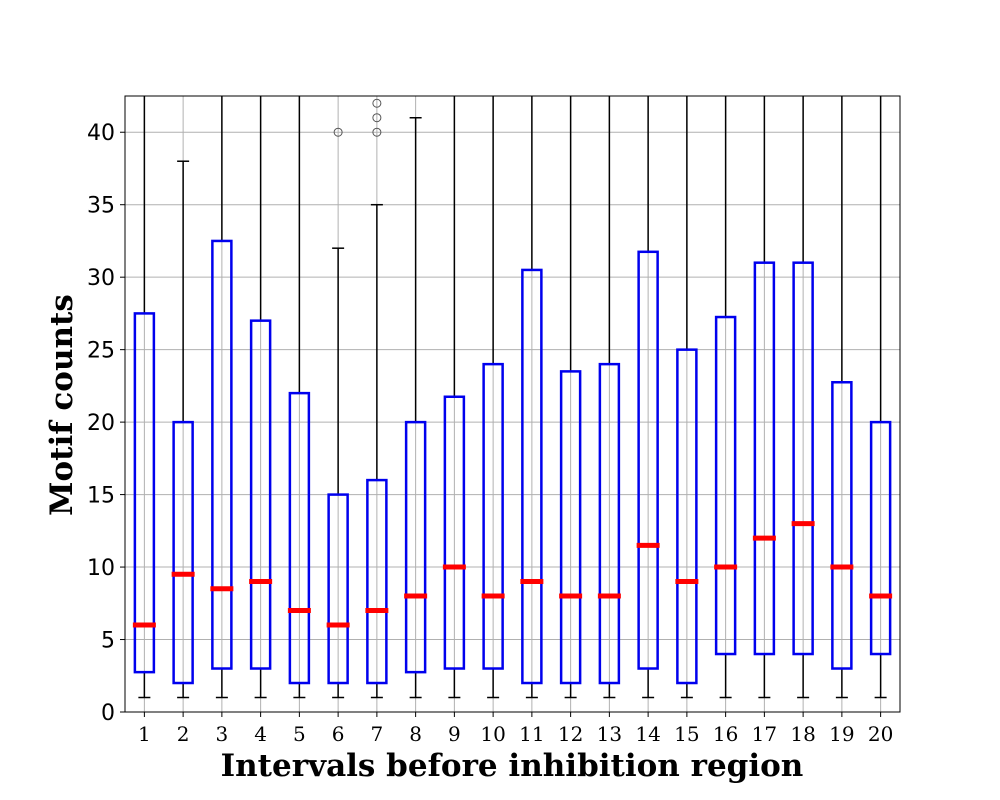  I want to click on x-tick-label: 14, so click(647, 734).